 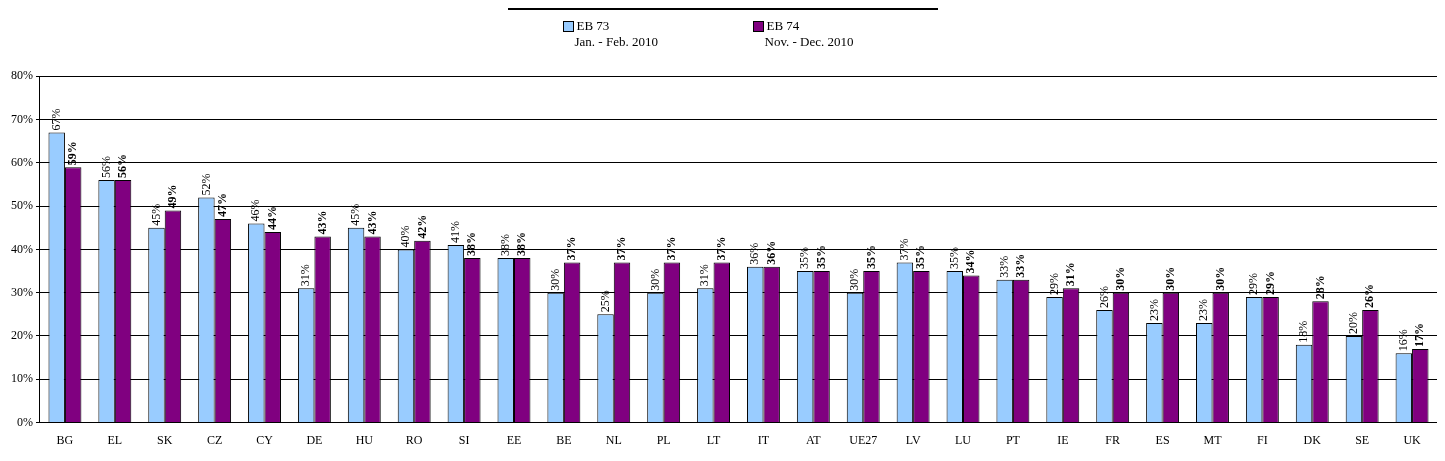 I want to click on x-tick-label: MT, so click(x=1213, y=439).